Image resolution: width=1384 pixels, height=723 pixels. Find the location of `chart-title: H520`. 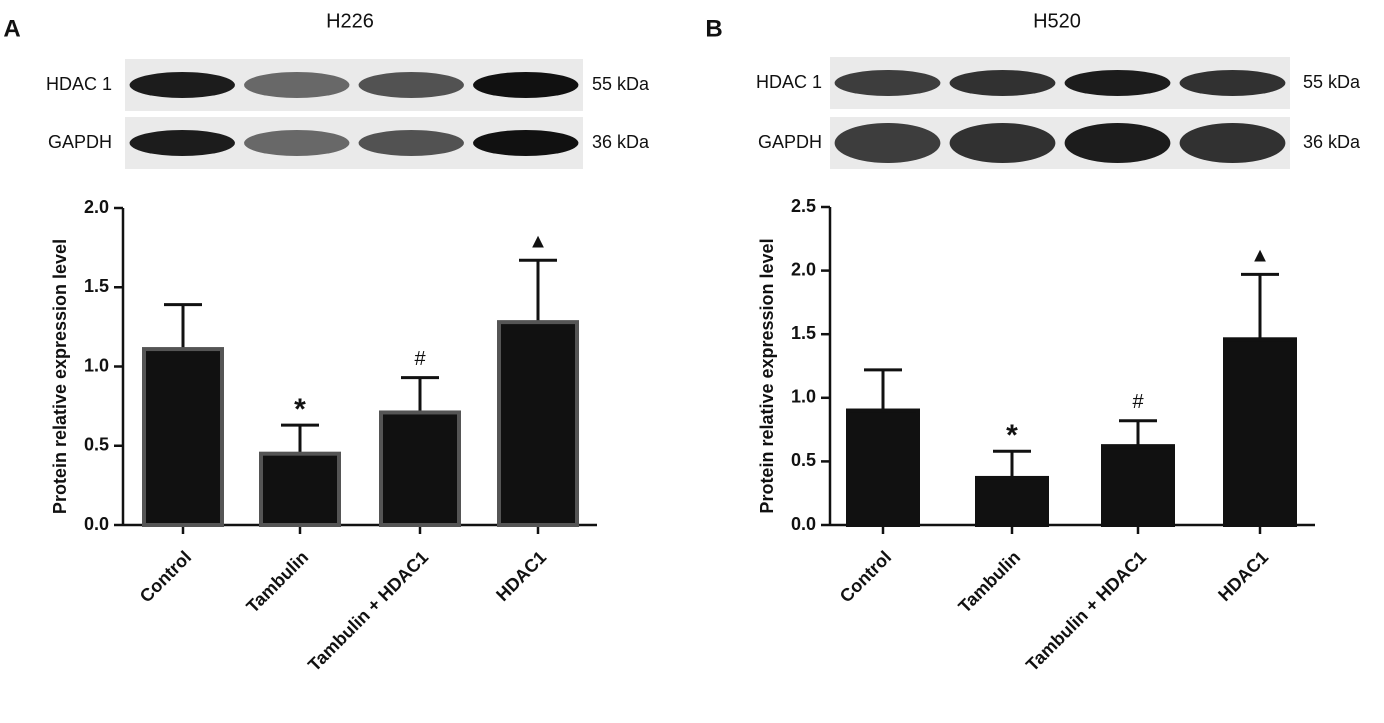

chart-title: H520 is located at coordinates (1057, 21).